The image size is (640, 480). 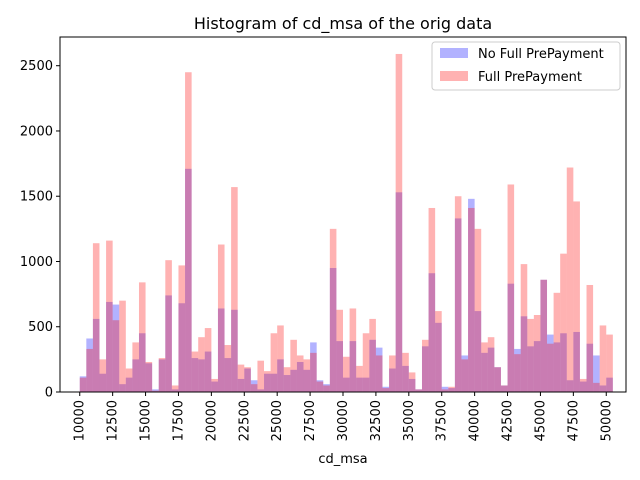 What do you see at coordinates (442, 420) in the screenshot?
I see `x-tick-label-11: 37500` at bounding box center [442, 420].